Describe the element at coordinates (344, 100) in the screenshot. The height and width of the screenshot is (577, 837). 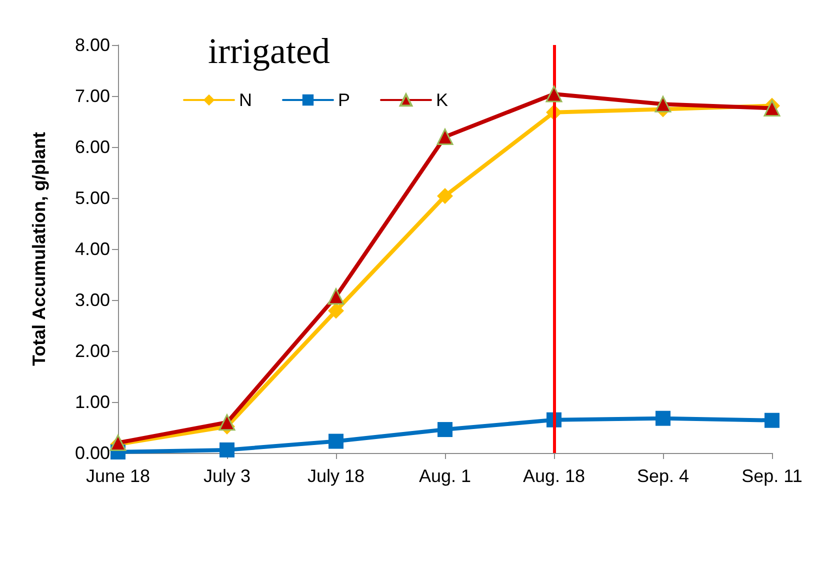
I see `legend-label: P` at that location.